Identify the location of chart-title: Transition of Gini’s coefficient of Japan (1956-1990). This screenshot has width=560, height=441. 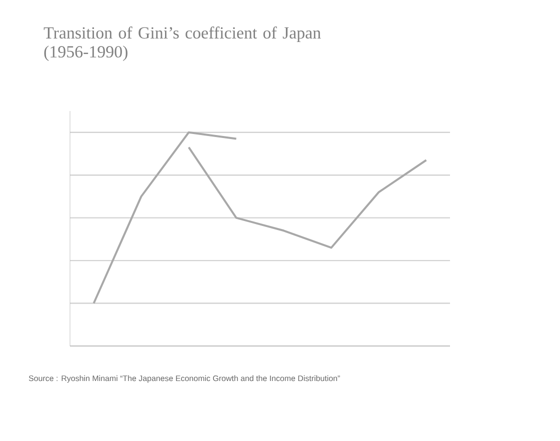
(182, 43).